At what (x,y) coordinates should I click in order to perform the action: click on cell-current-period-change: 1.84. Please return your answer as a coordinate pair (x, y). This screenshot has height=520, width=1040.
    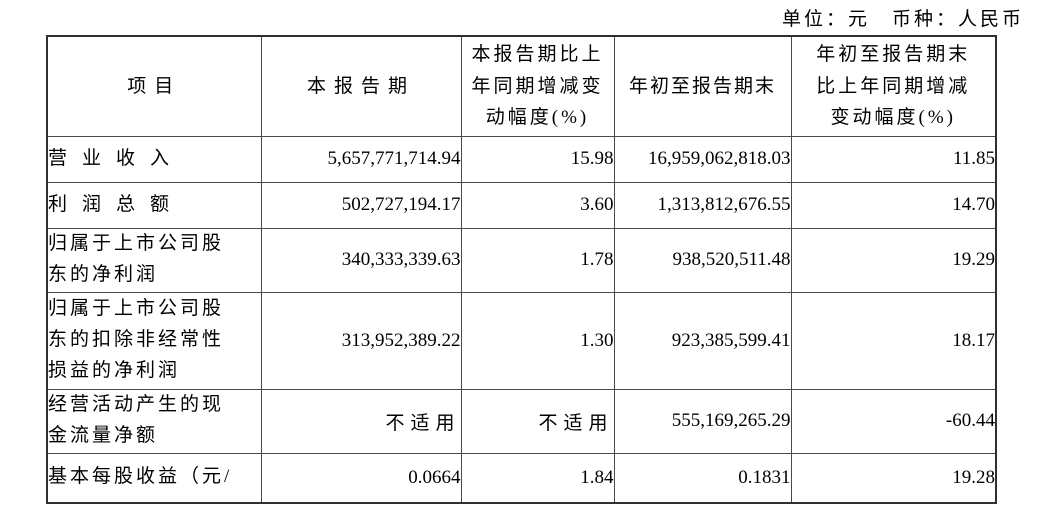
    Looking at the image, I should click on (537, 478).